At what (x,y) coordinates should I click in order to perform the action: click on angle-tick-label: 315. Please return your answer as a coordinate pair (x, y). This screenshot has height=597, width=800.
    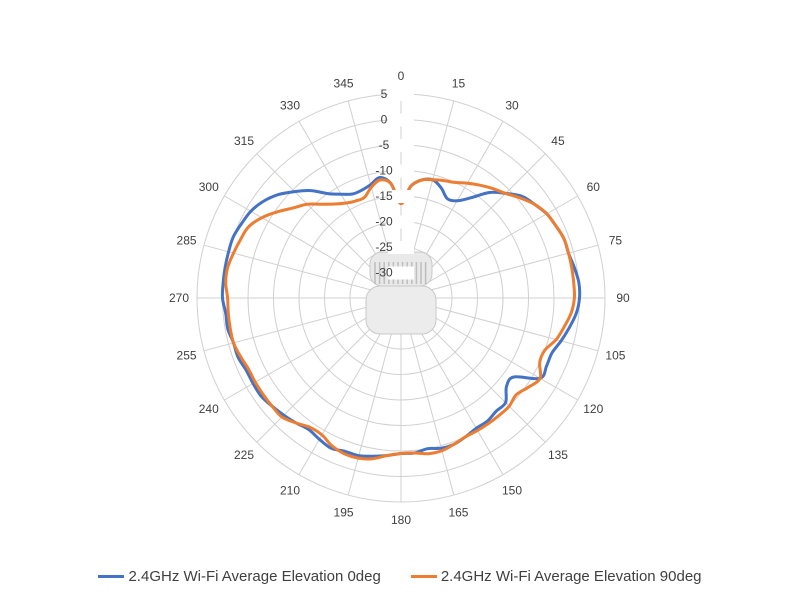
    Looking at the image, I should click on (244, 141).